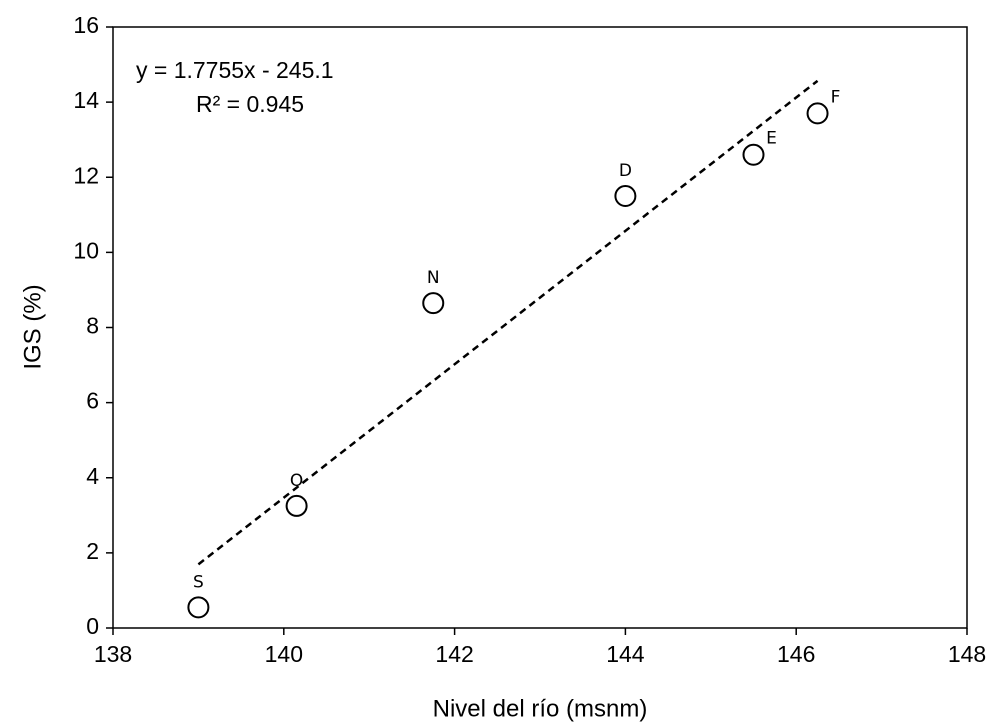 This screenshot has height=726, width=995. Describe the element at coordinates (250, 104) in the screenshot. I see `trendline-r2: R² = 0.945` at that location.